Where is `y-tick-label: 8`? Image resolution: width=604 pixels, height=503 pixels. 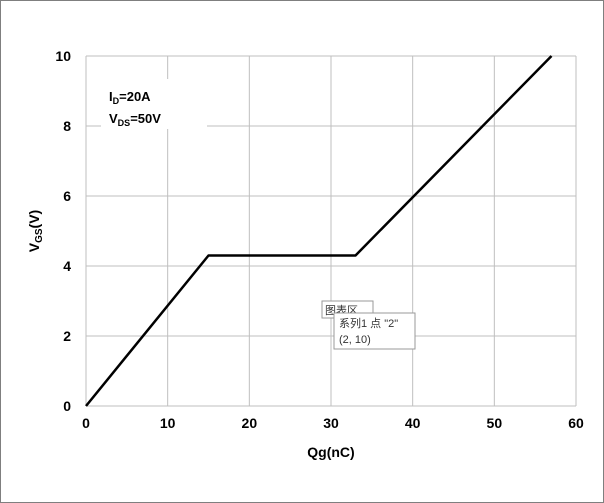 y-tick-label: 8 is located at coordinates (67, 126).